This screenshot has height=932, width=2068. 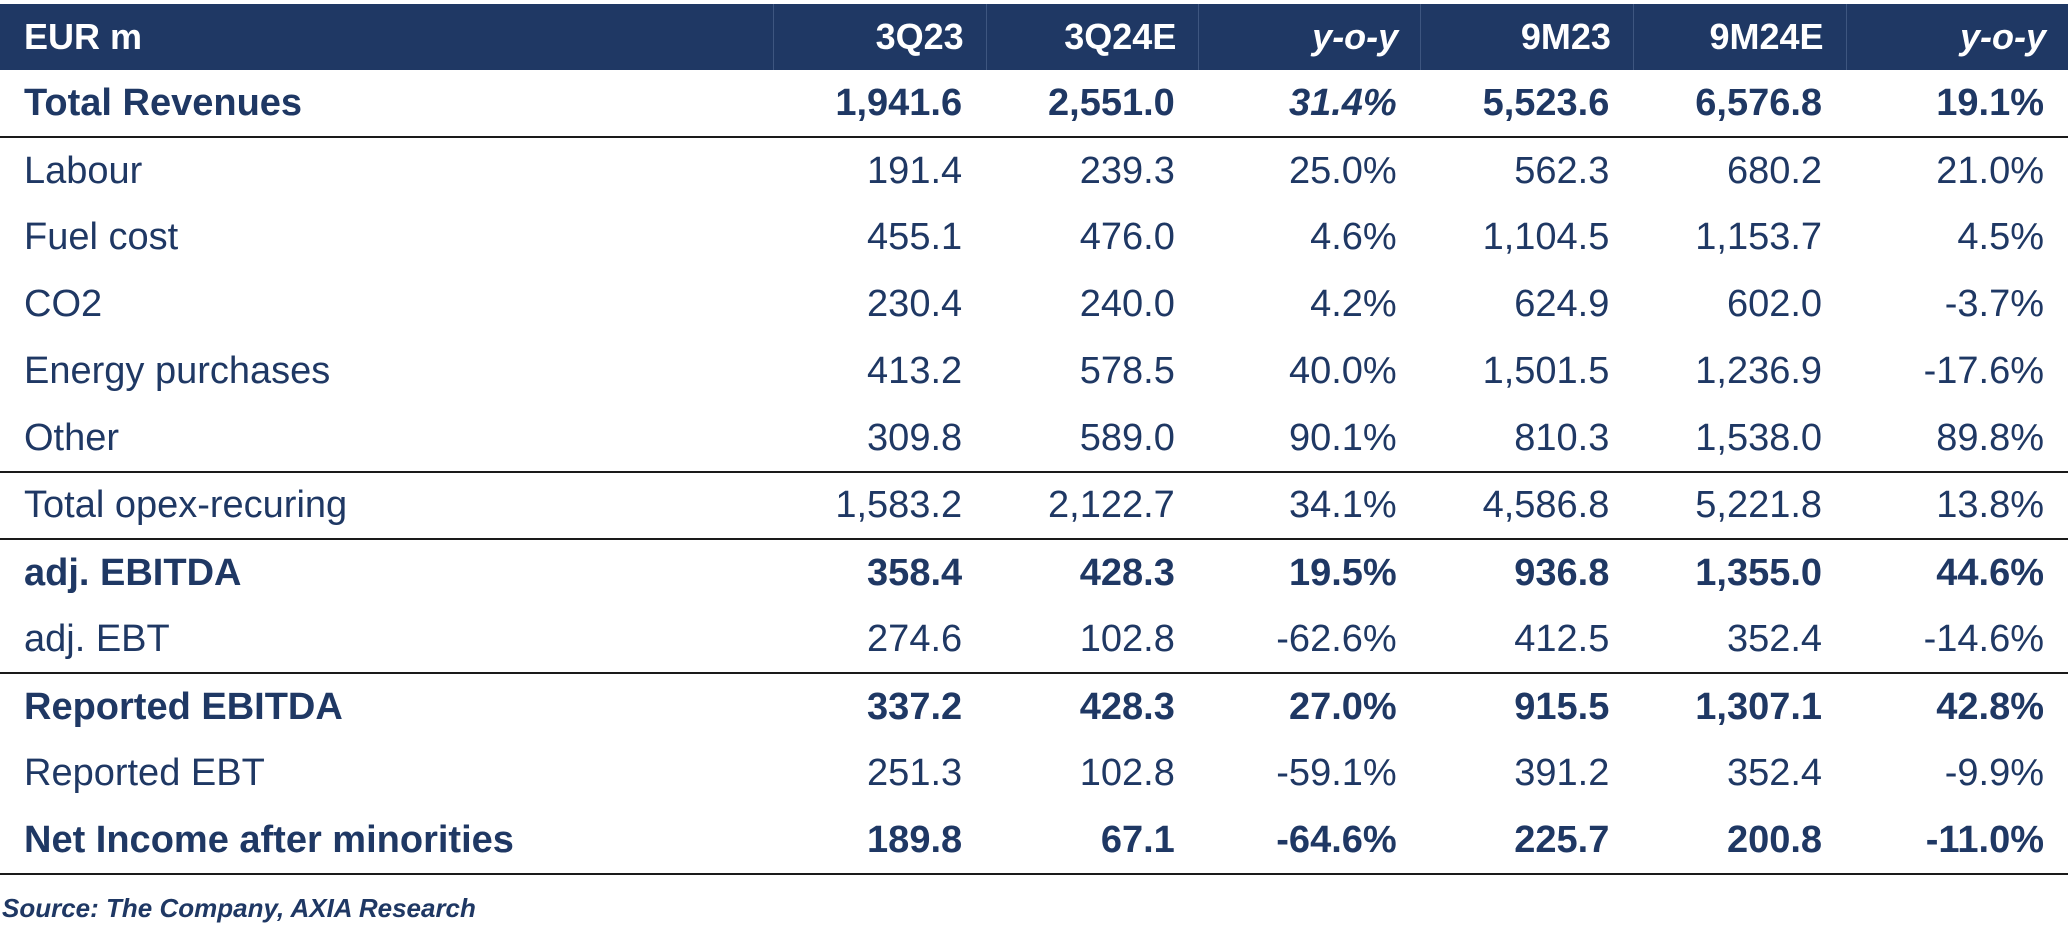 I want to click on cell: 90.1%, so click(x=1342, y=437).